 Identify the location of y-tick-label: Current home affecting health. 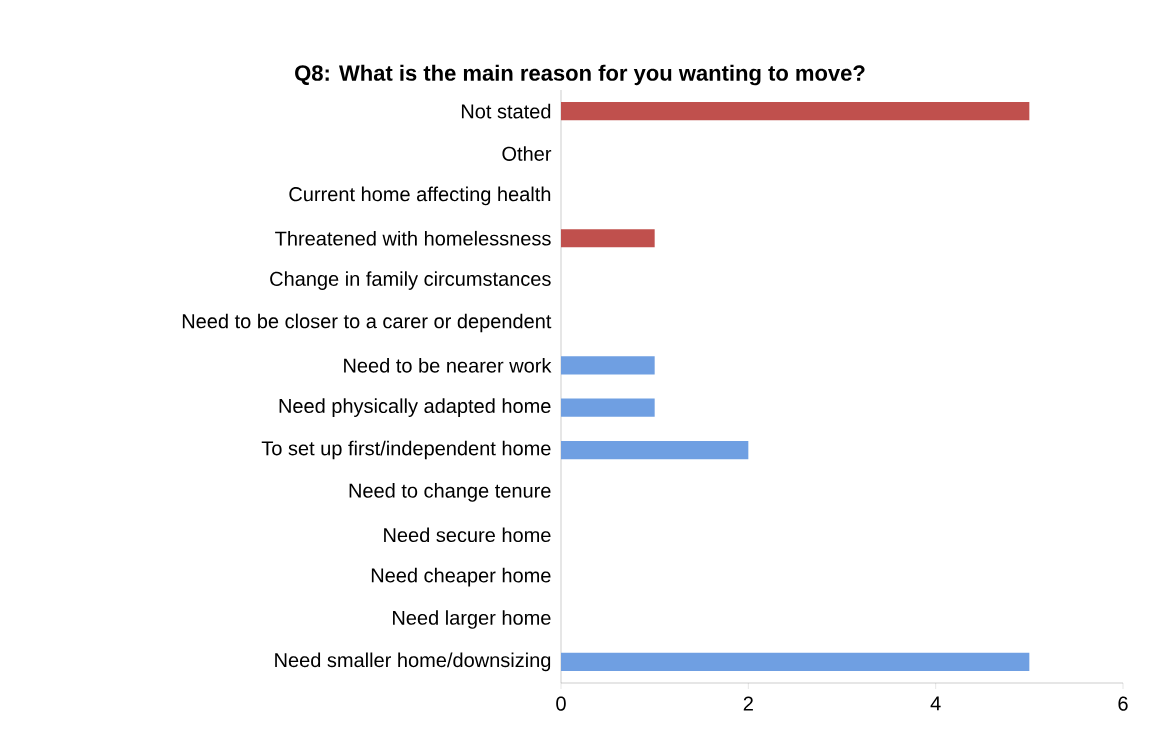
(420, 196).